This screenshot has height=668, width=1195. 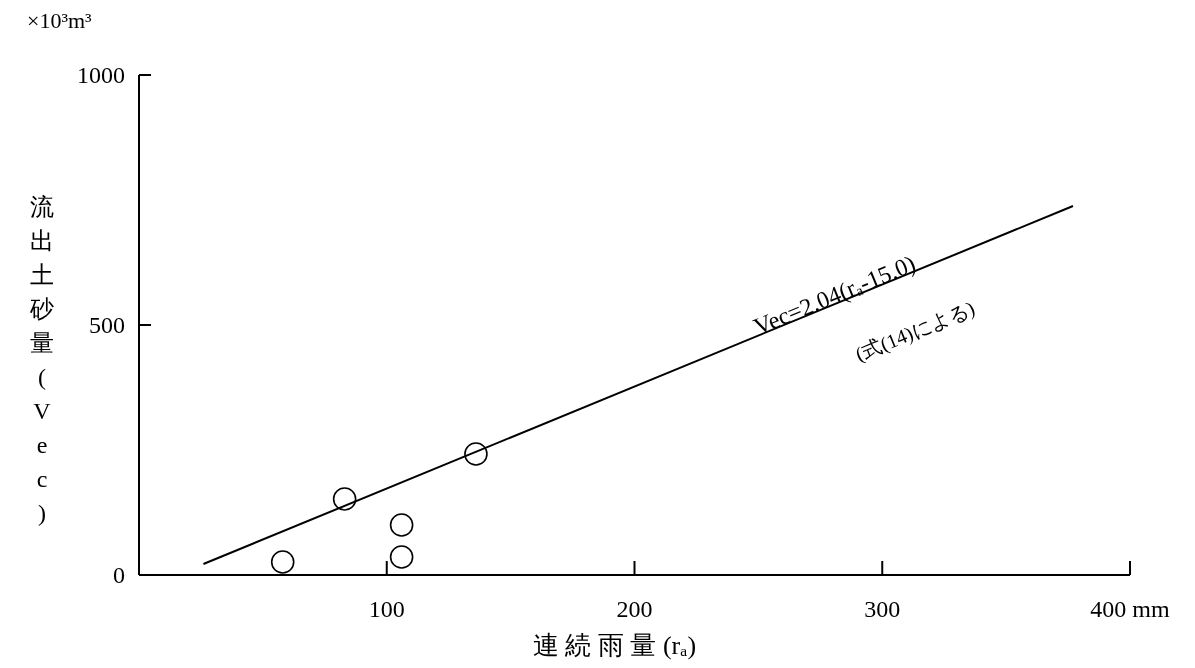 What do you see at coordinates (882, 609) in the screenshot?
I see `x-tick-label: 300` at bounding box center [882, 609].